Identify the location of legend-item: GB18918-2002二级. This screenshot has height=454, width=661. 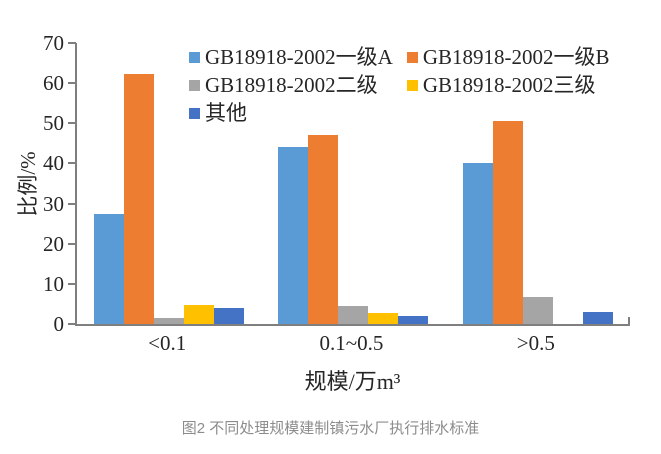
(291, 85).